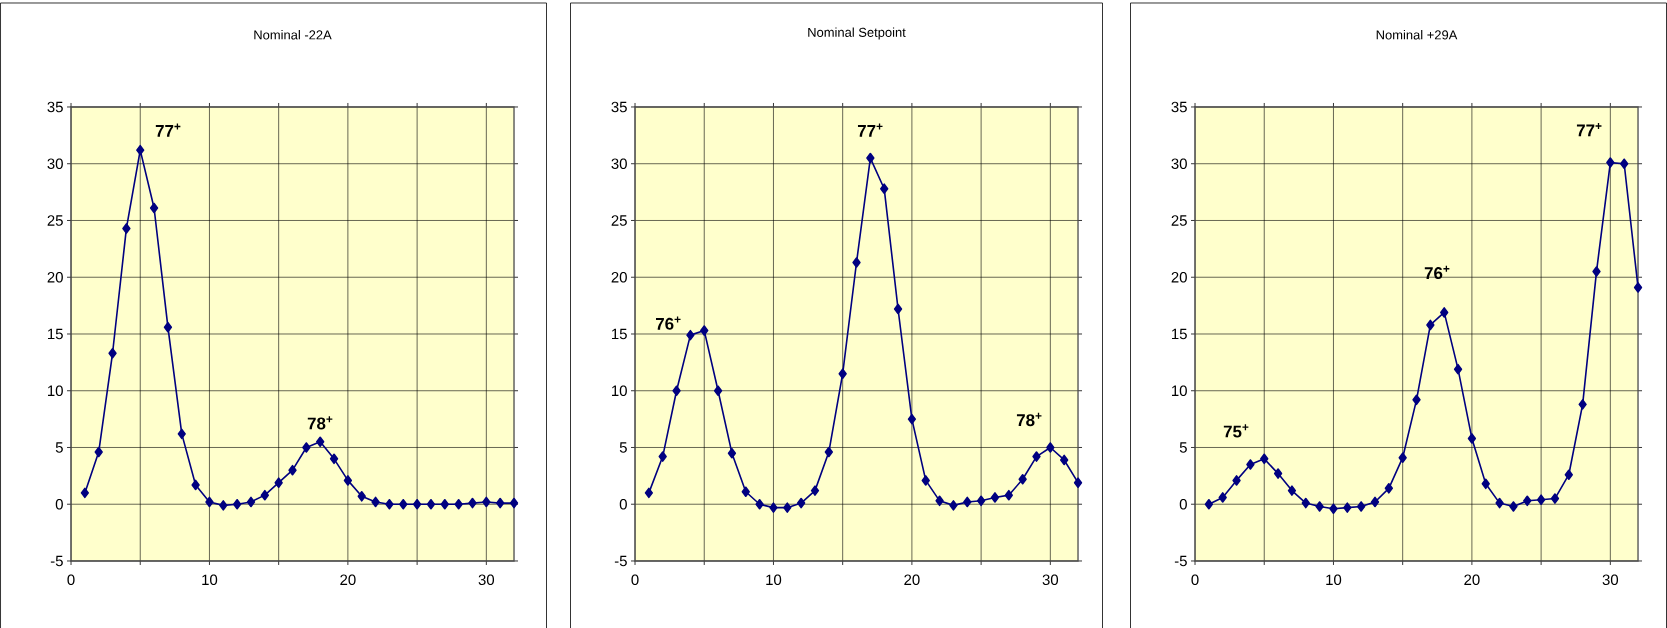  What do you see at coordinates (619, 277) in the screenshot?
I see `y-tick-label: 20` at bounding box center [619, 277].